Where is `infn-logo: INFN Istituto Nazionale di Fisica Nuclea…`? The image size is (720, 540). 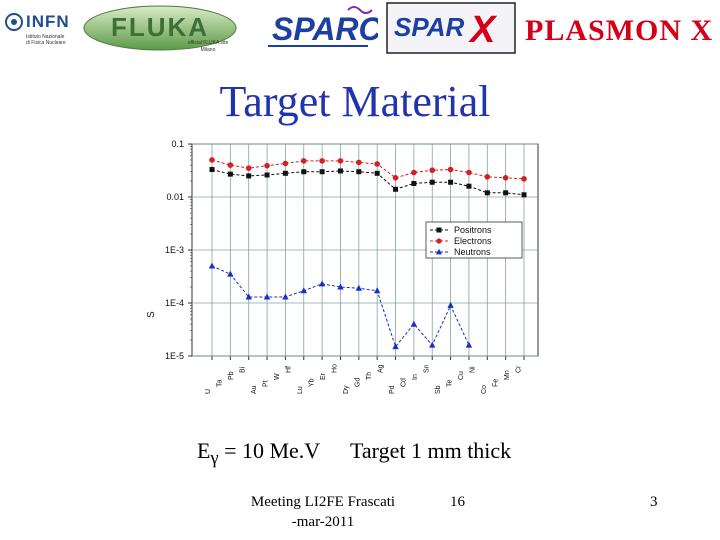 infn-logo: INFN Istituto Nazionale di Fisica Nuclea… is located at coordinates (38, 30).